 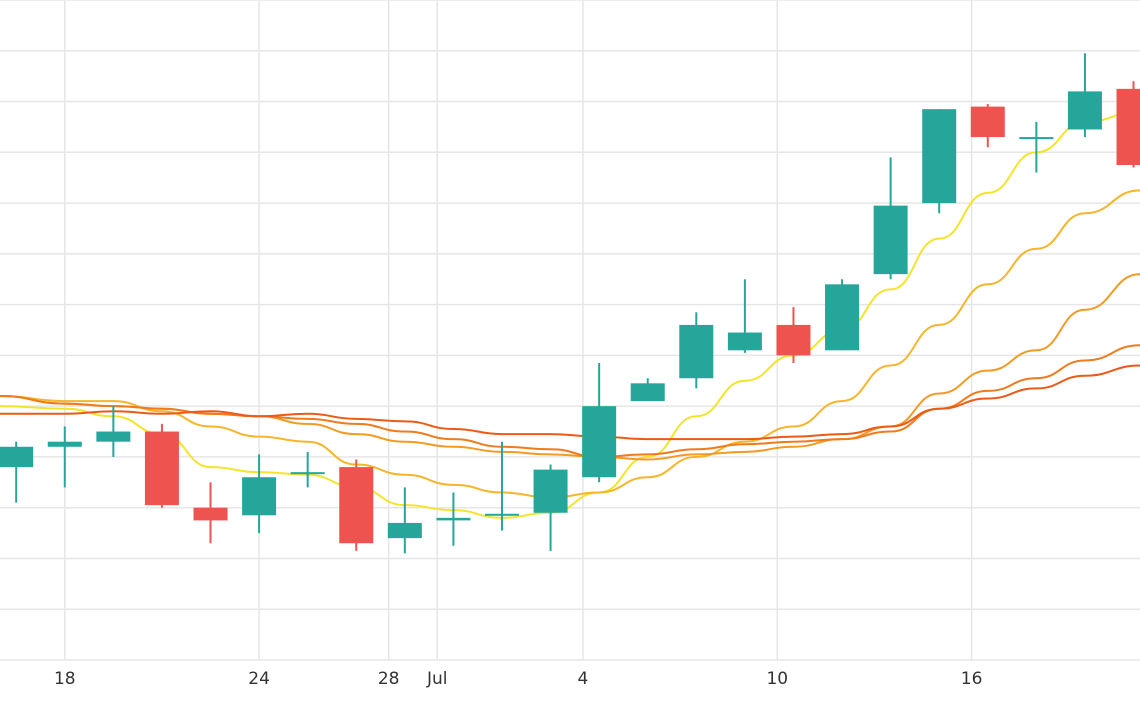 I want to click on x-tick-label: 16, so click(x=972, y=679).